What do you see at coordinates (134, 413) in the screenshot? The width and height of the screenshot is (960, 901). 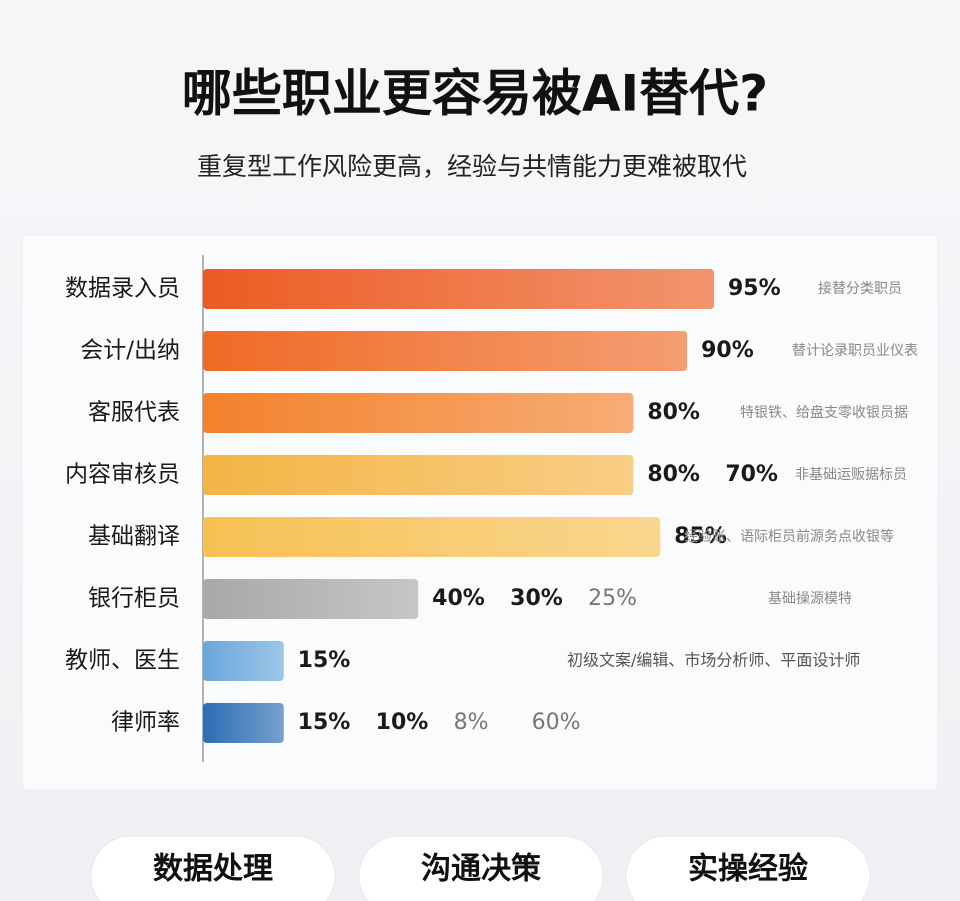 I see `category-label: 客服代表` at bounding box center [134, 413].